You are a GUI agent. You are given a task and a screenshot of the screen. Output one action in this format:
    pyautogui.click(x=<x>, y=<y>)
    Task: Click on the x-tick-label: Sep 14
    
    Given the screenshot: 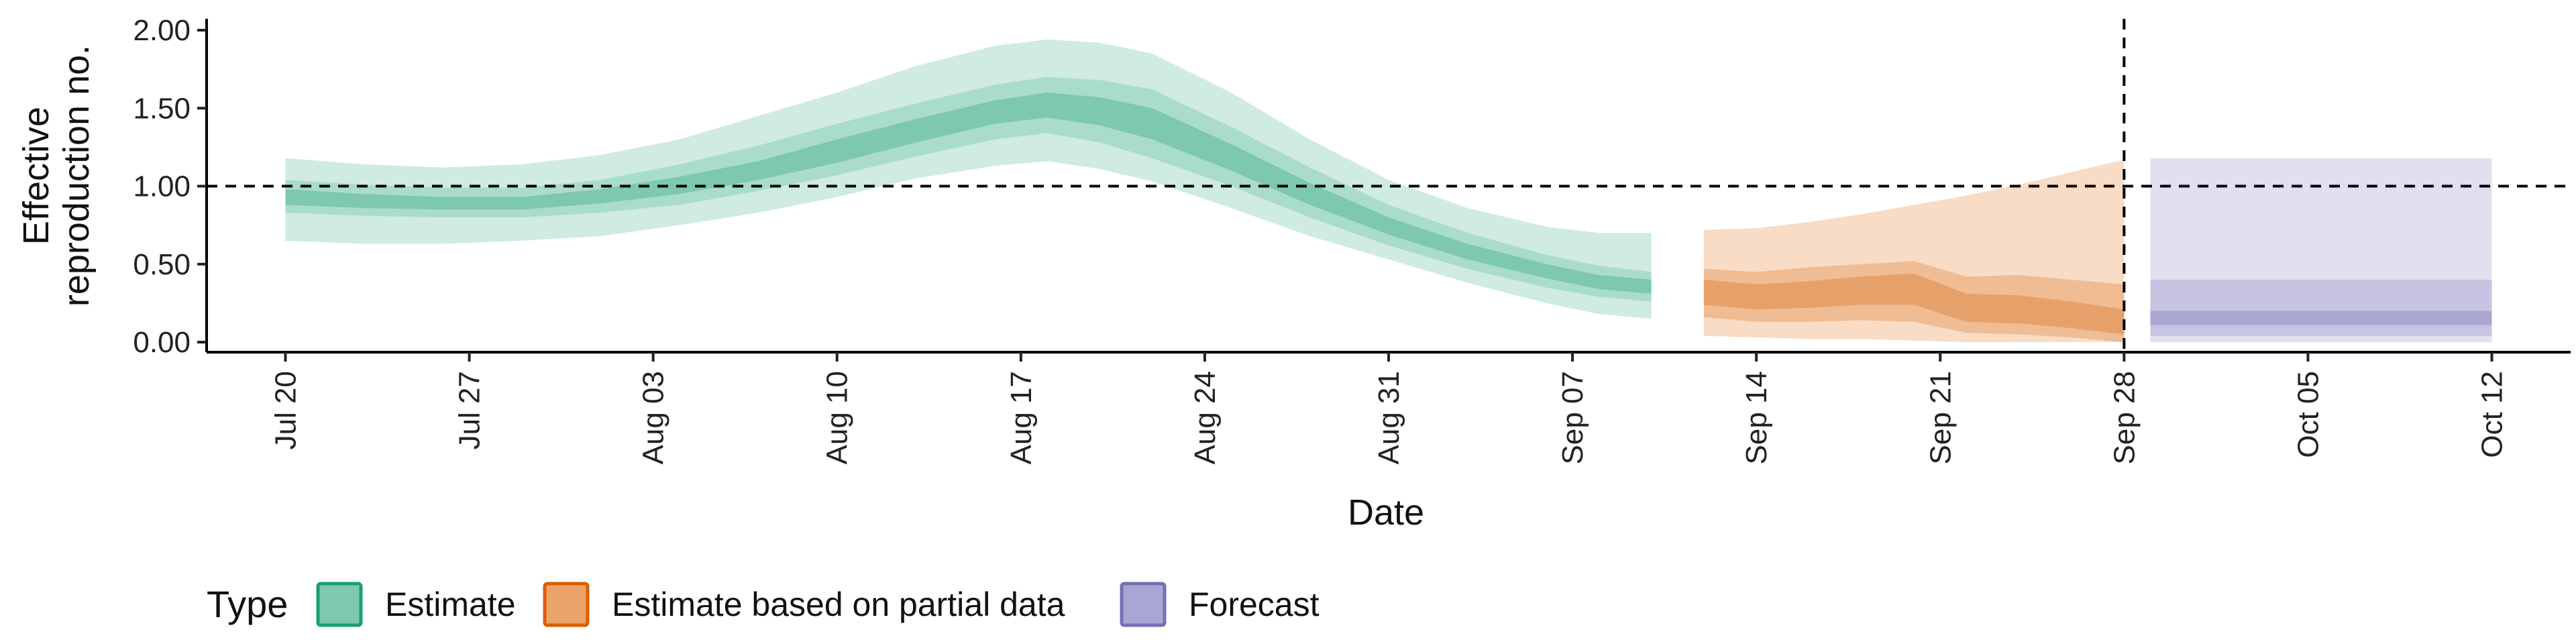 What is the action you would take?
    pyautogui.click(x=1756, y=417)
    